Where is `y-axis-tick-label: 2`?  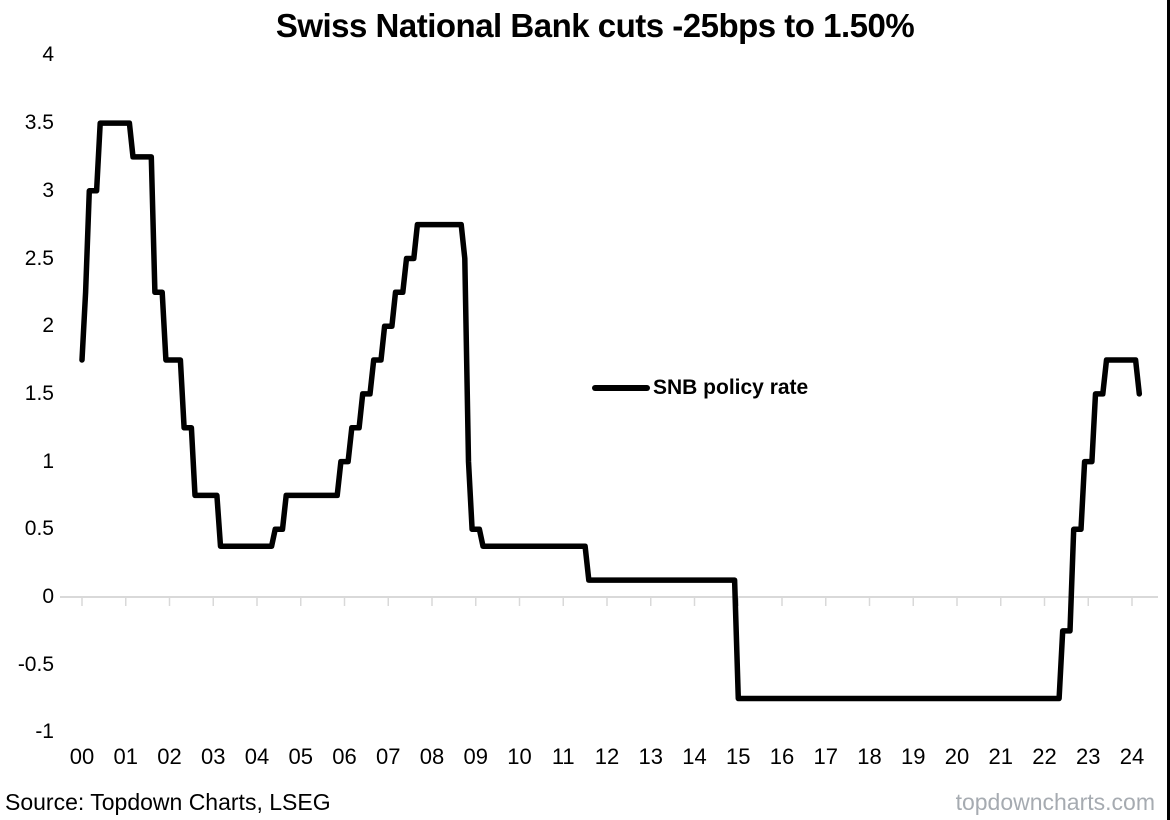
y-axis-tick-label: 2 is located at coordinates (48, 326).